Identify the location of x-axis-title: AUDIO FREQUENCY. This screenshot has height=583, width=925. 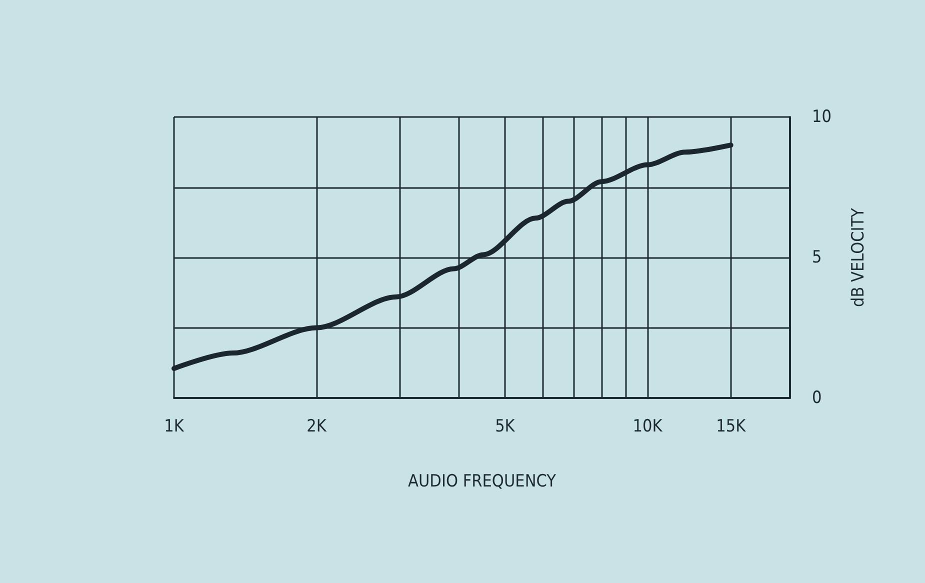
(482, 482).